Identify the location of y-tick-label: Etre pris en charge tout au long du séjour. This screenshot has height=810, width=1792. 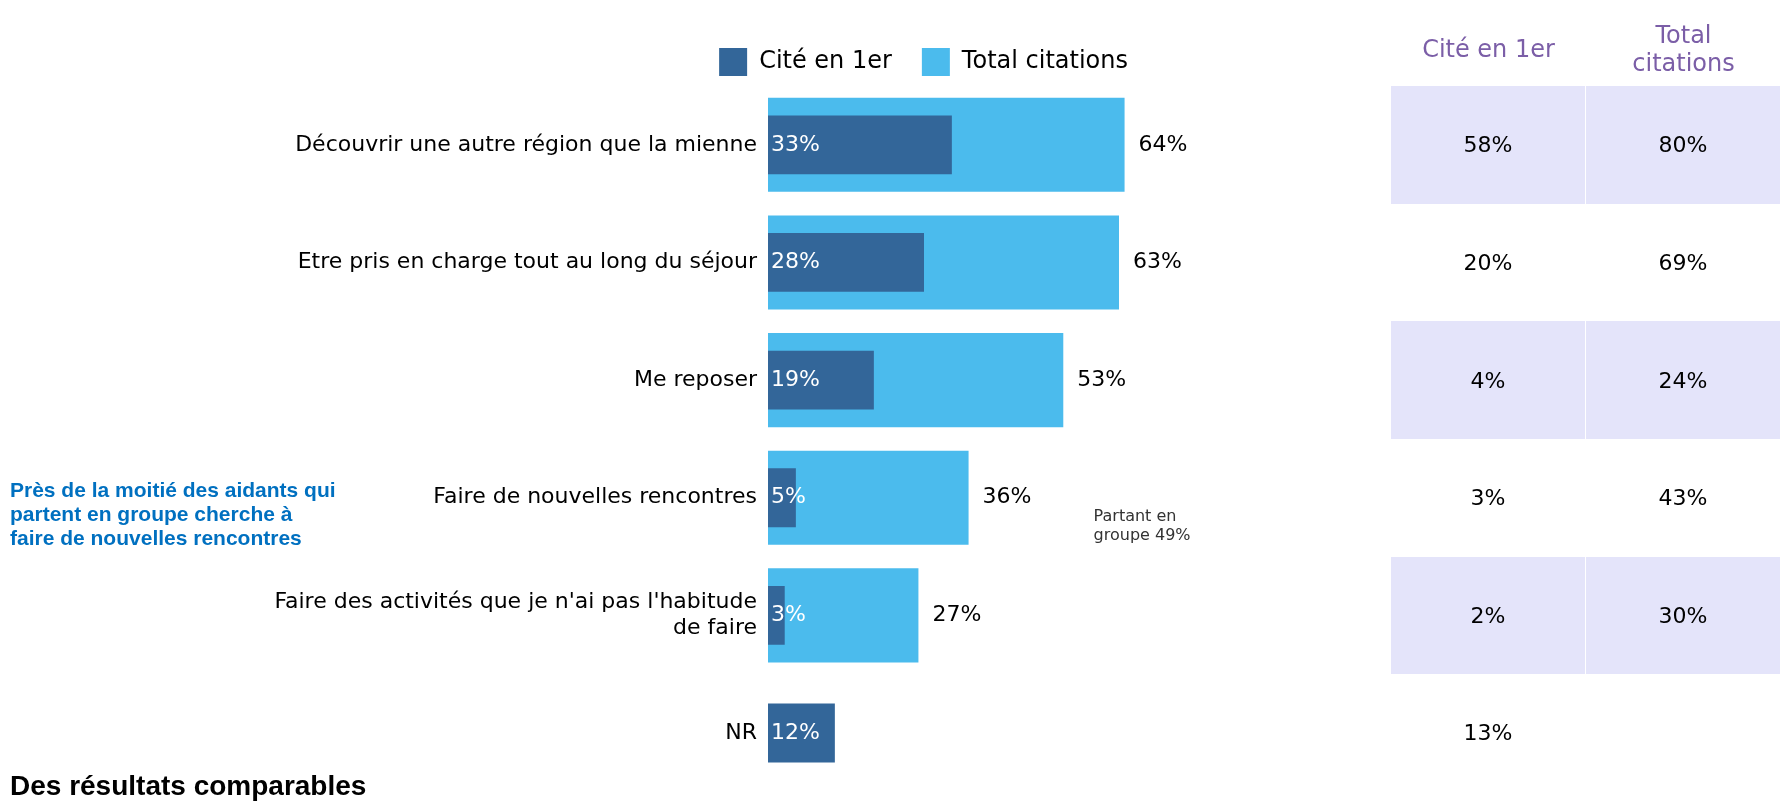
(527, 261).